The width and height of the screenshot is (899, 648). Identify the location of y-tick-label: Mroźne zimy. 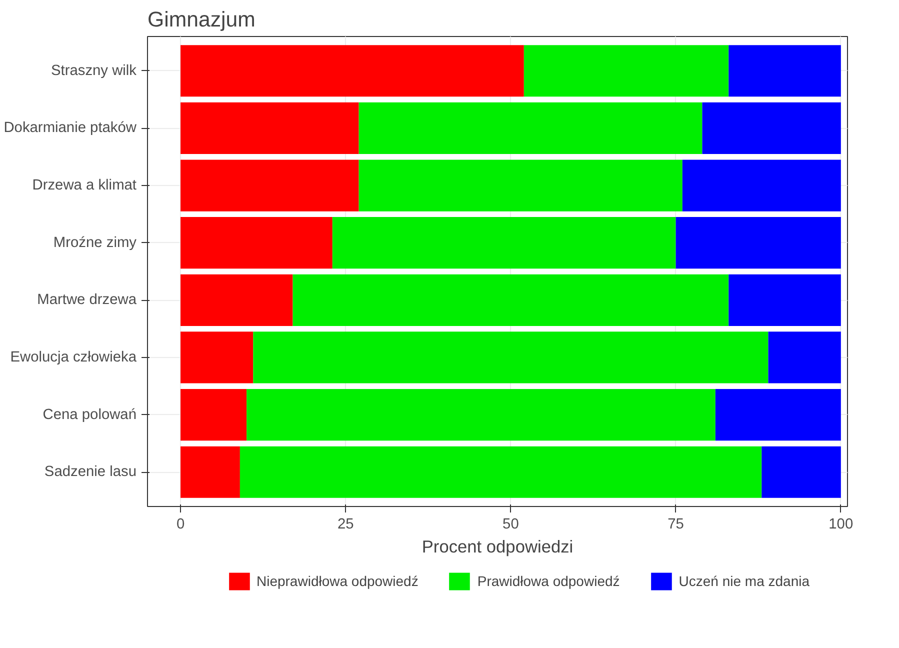
(95, 242).